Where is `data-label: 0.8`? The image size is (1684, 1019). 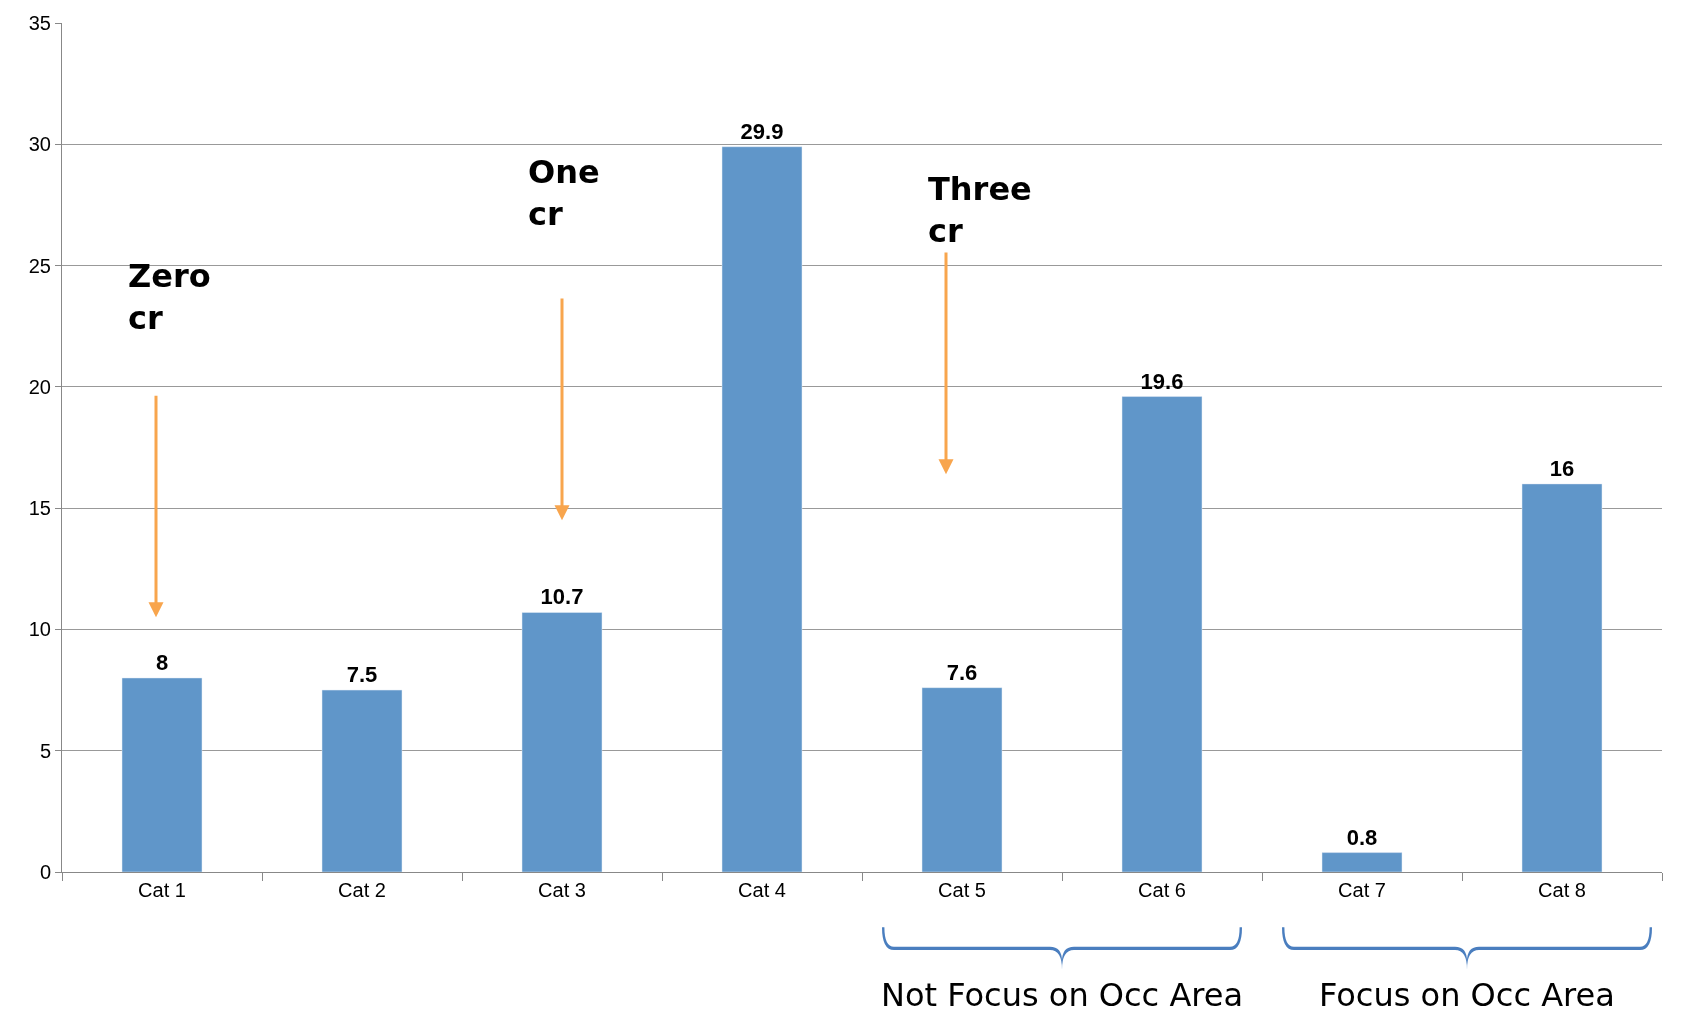 data-label: 0.8 is located at coordinates (1362, 837).